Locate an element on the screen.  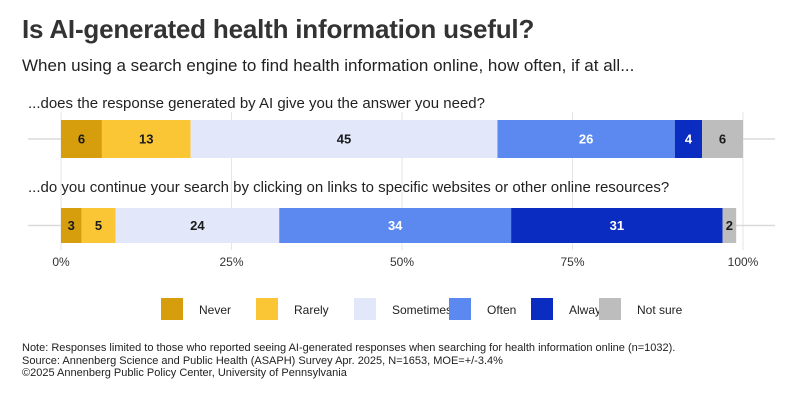
legend-label: Never is located at coordinates (215, 310).